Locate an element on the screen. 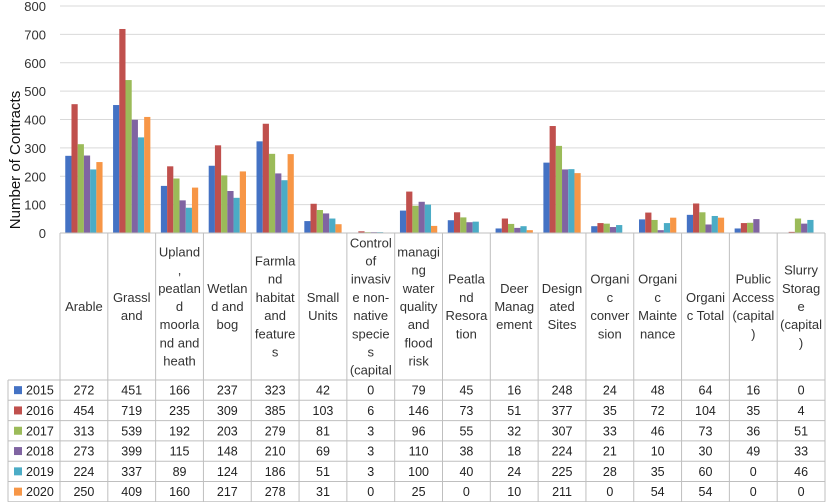  table-cell-value: 235 is located at coordinates (179, 411).